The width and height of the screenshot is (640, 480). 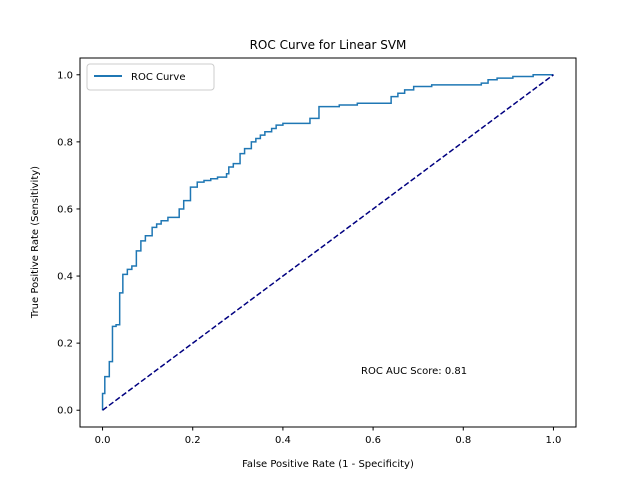 I want to click on auc-score-annotation: ROC AUC Score: 0.81, so click(x=414, y=371).